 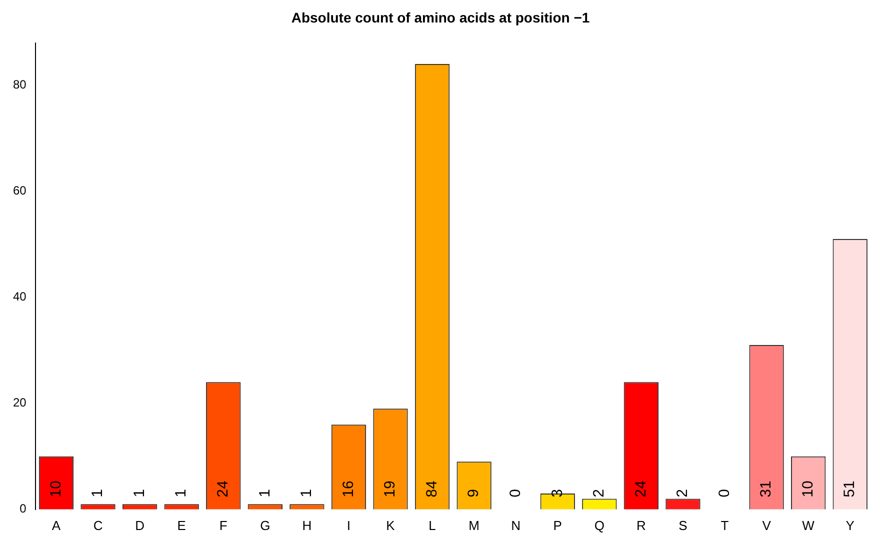 I want to click on x-tick-label: S, so click(x=683, y=525).